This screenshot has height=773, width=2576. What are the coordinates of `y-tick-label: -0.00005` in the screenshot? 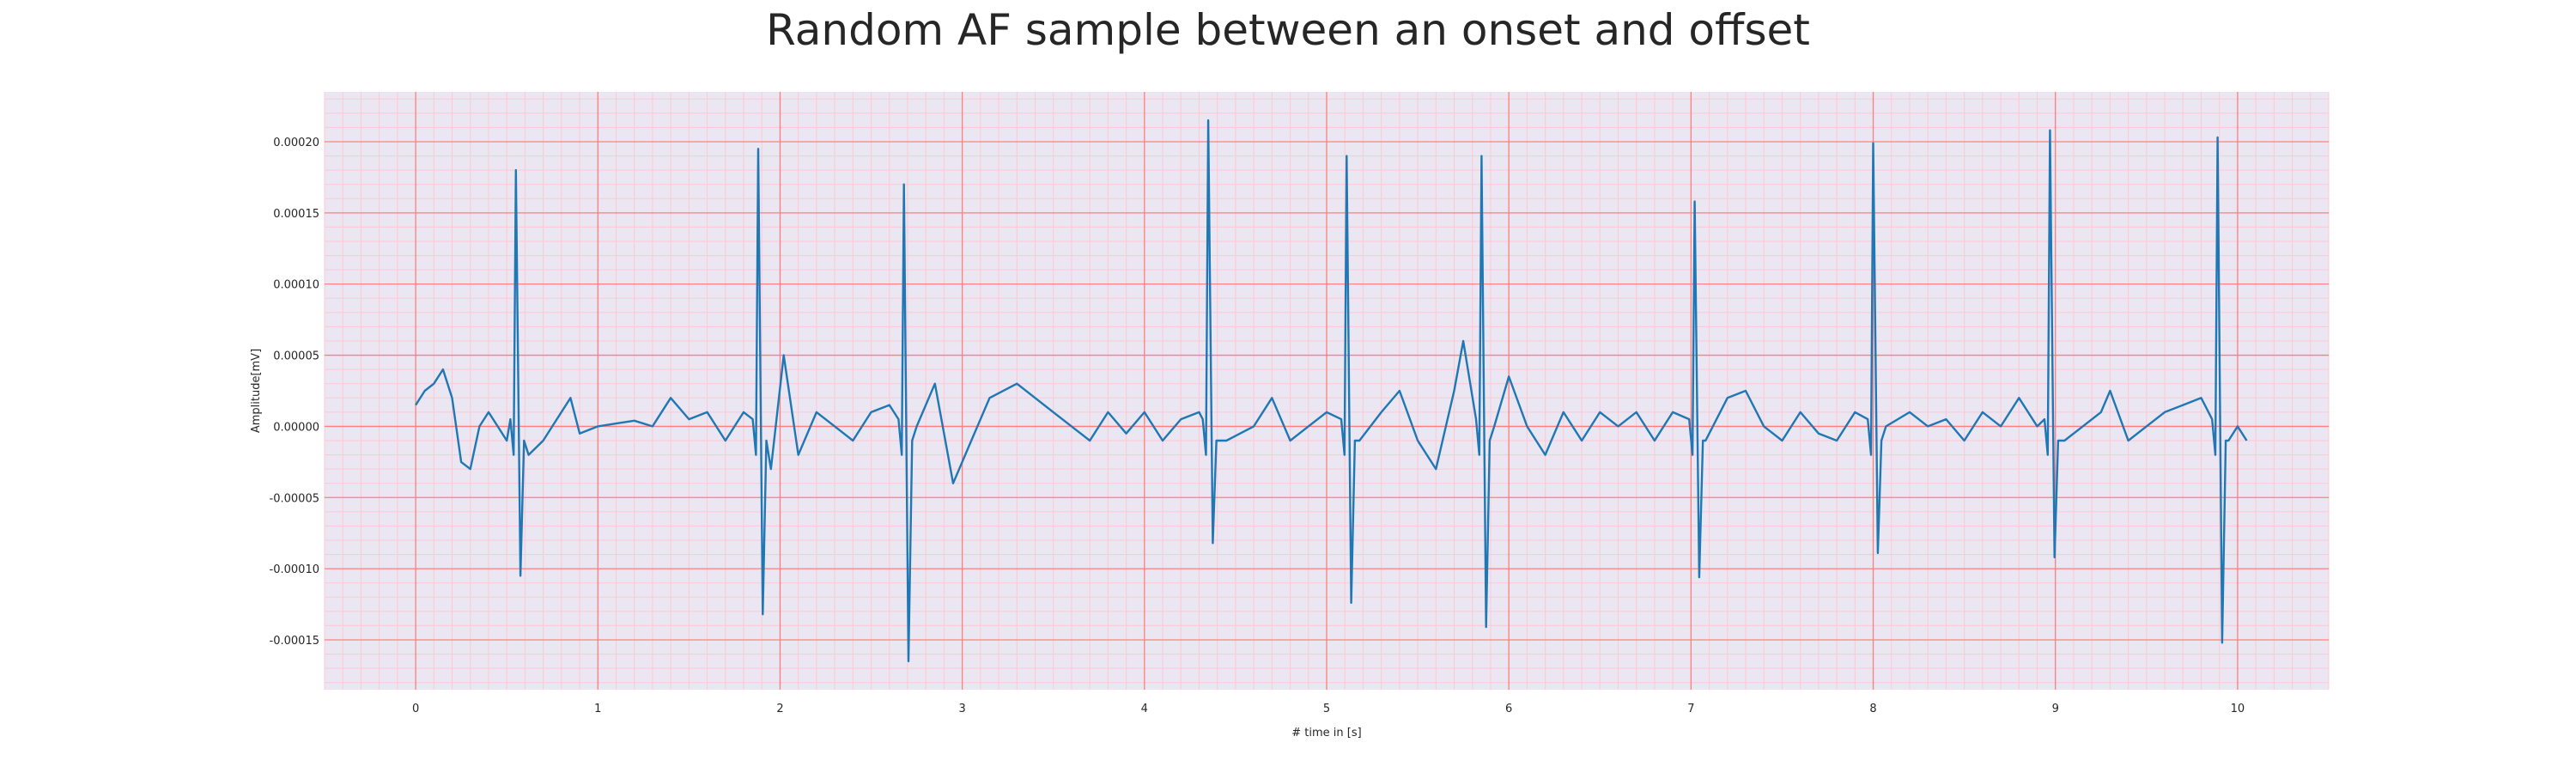 It's located at (294, 498).